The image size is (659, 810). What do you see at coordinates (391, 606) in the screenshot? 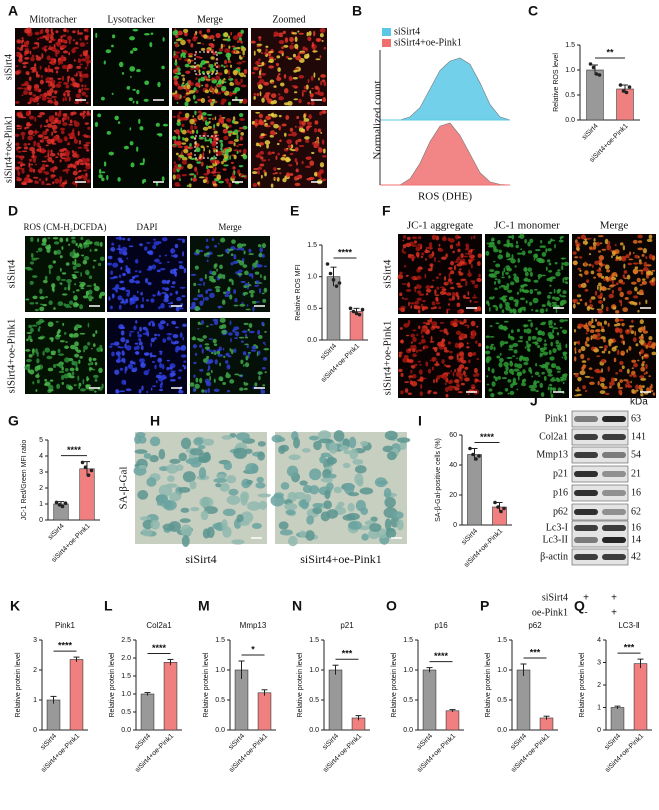
I see `panel-letter: O` at bounding box center [391, 606].